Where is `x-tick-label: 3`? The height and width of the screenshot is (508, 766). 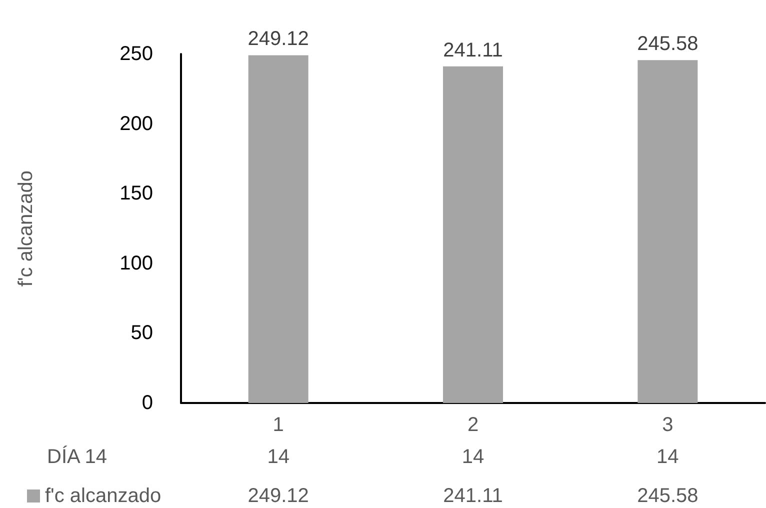 x-tick-label: 3 is located at coordinates (668, 425).